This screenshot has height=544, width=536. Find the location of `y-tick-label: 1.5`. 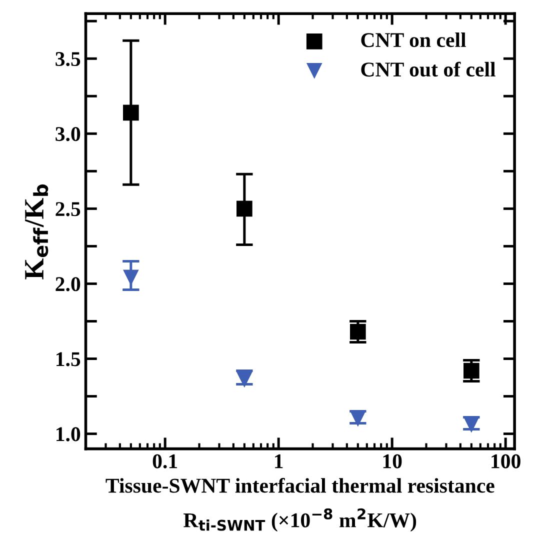

y-tick-label: 1.5 is located at coordinates (68, 359).